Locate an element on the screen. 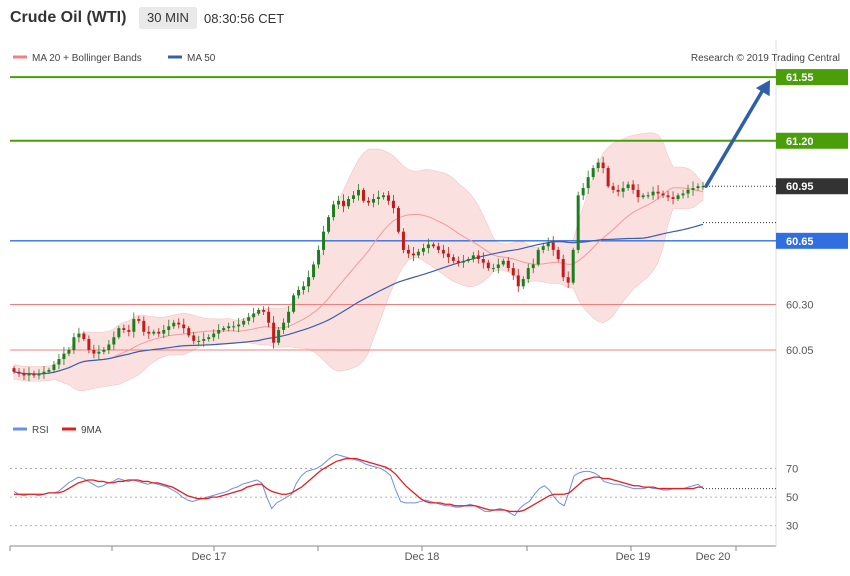 The height and width of the screenshot is (576, 850). level-tag-label-61.20: 61.20 is located at coordinates (800, 142).